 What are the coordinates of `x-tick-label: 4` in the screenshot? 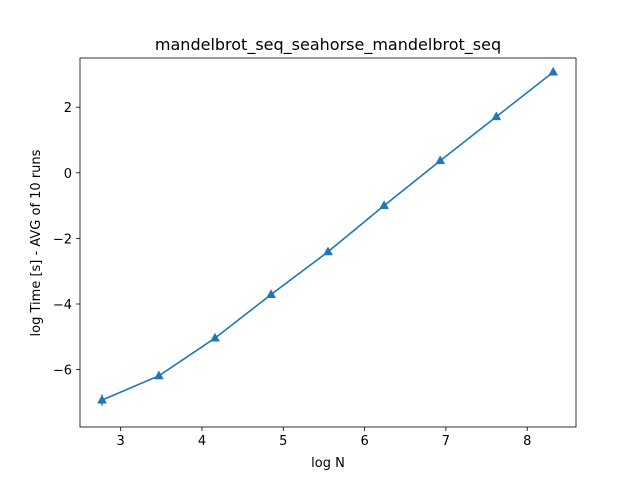 It's located at (202, 441).